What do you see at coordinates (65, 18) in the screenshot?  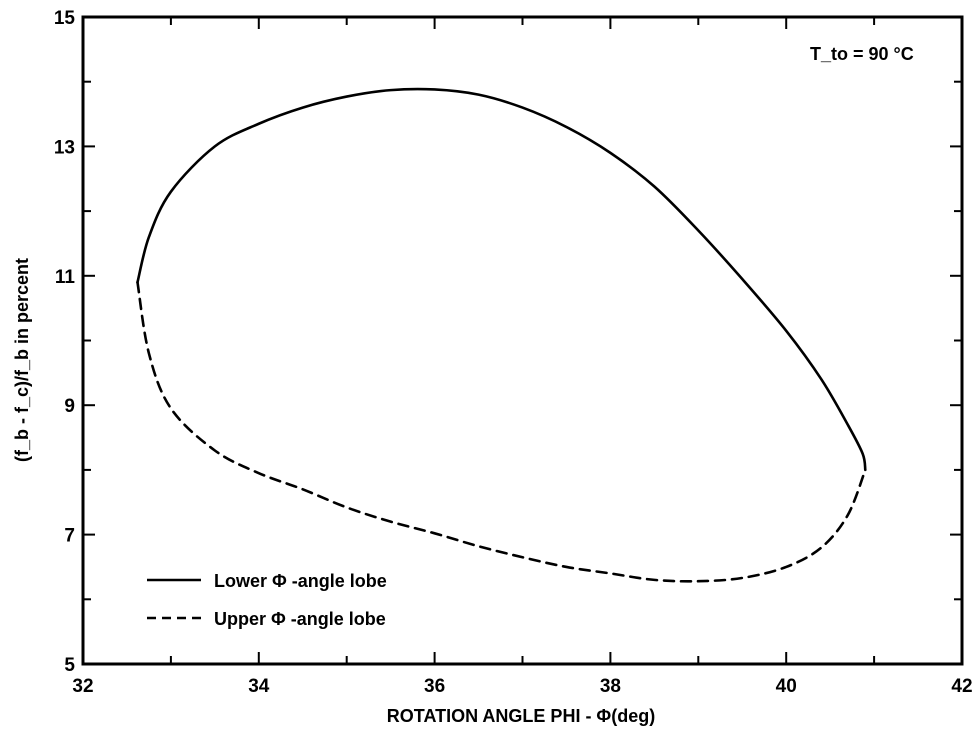 I see `y-tick-label: 15` at bounding box center [65, 18].